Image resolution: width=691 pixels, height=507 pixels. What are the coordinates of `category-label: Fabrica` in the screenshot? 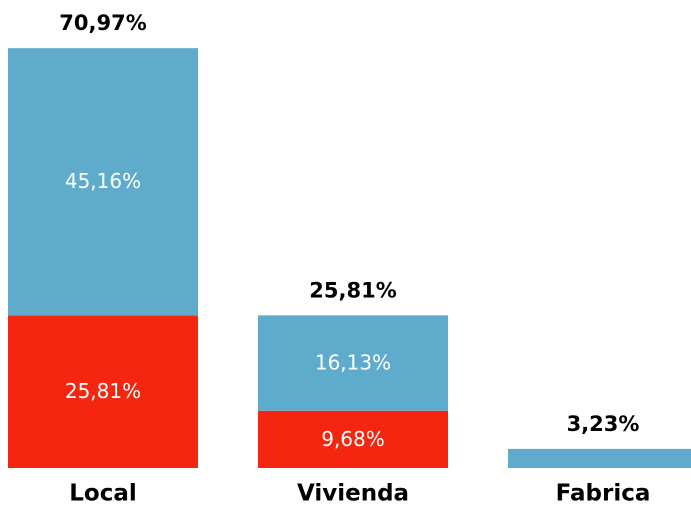 It's located at (603, 494).